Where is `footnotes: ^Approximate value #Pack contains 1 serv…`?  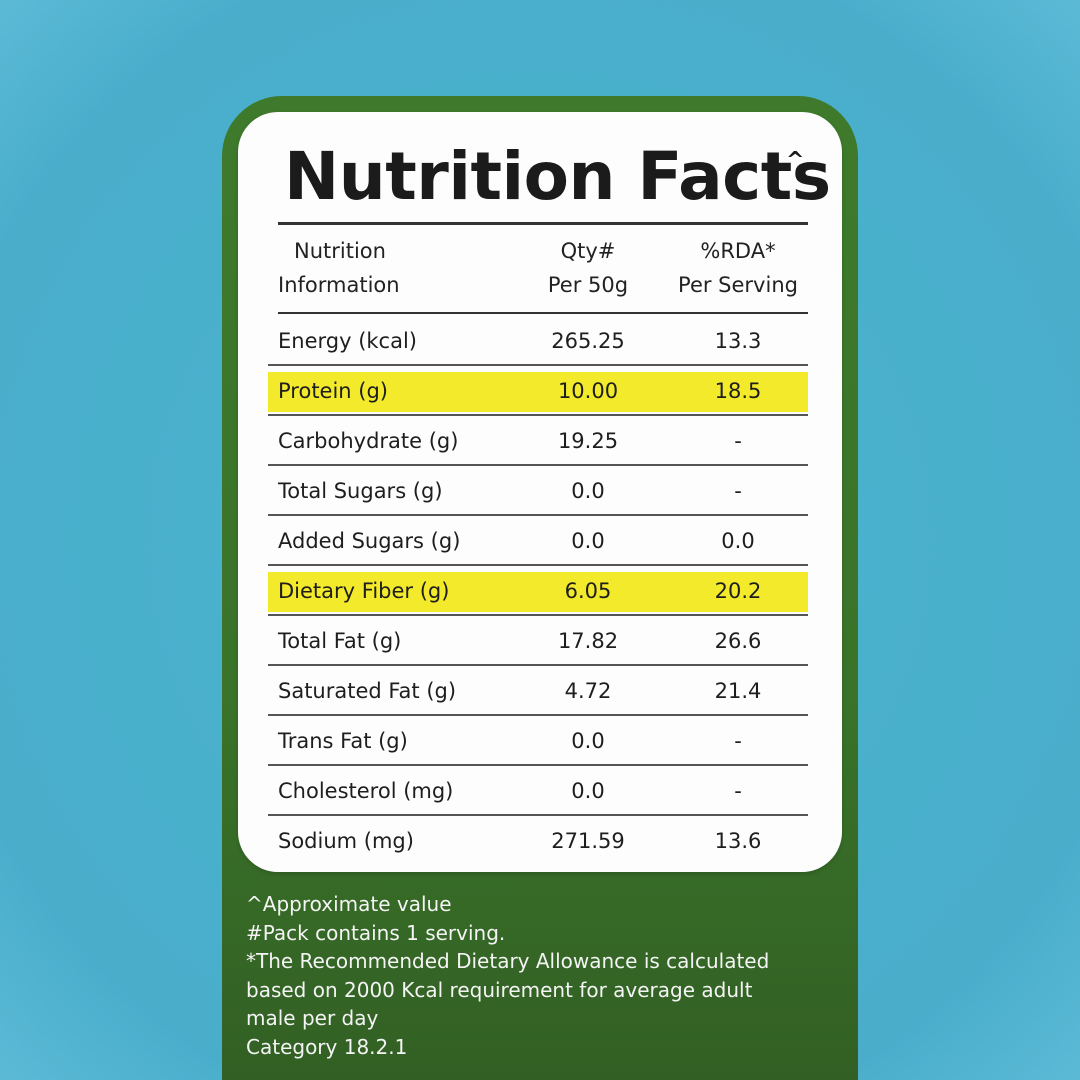 footnotes: ^Approximate value #Pack contains 1 serv… is located at coordinates (546, 975).